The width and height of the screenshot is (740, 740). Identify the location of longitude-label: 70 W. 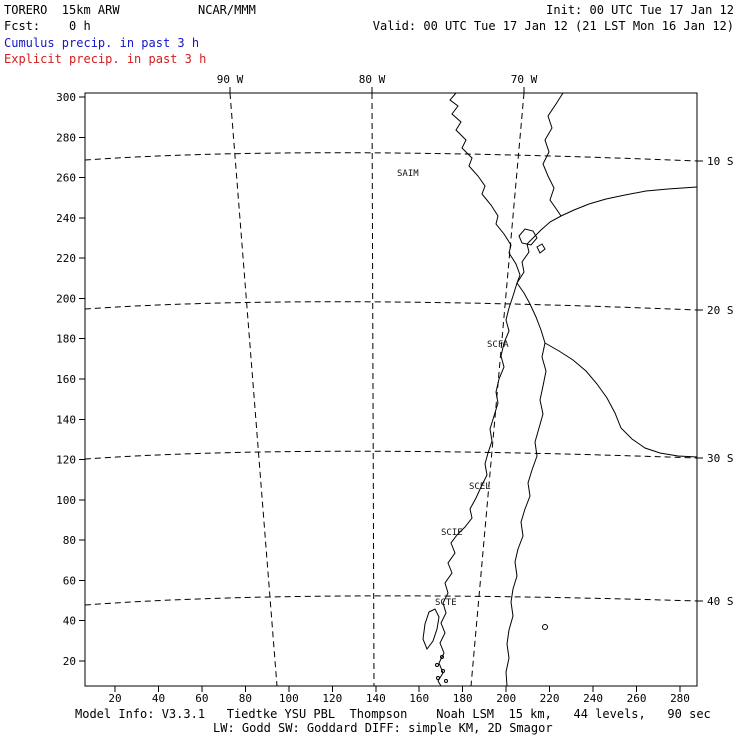
(524, 79).